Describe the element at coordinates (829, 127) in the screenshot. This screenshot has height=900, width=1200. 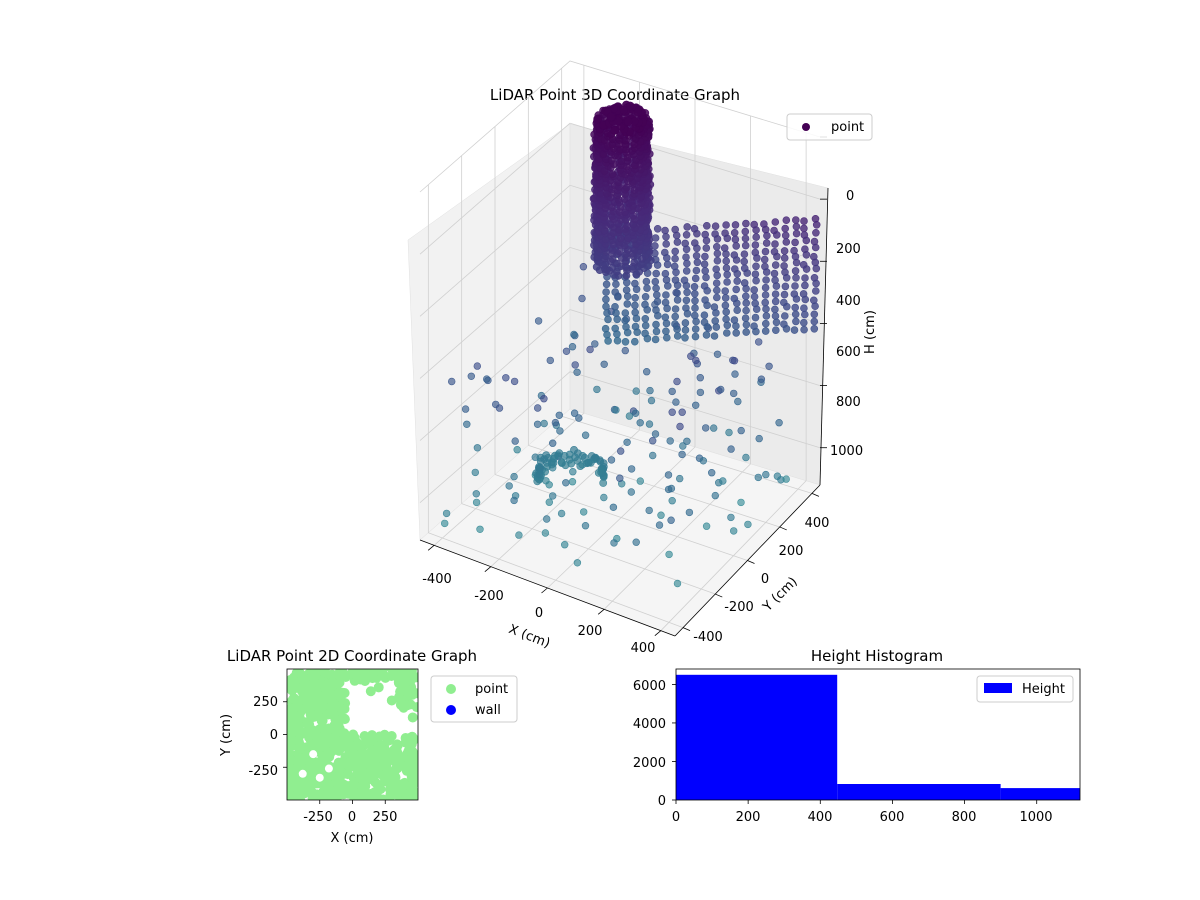
I see `legend-3d-frame` at that location.